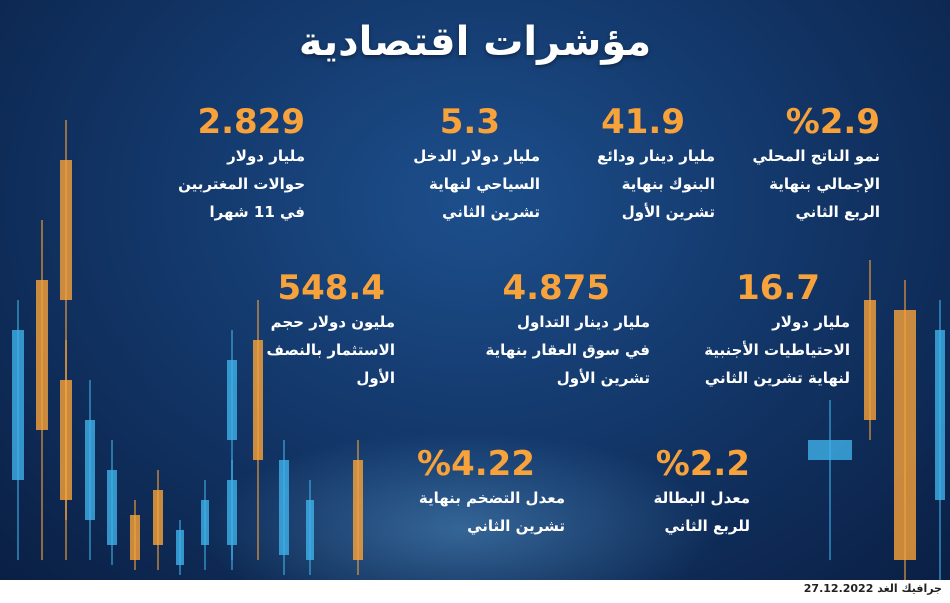 The width and height of the screenshot is (950, 603). Describe the element at coordinates (778, 288) in the screenshot. I see `stat-value: 16.7` at that location.